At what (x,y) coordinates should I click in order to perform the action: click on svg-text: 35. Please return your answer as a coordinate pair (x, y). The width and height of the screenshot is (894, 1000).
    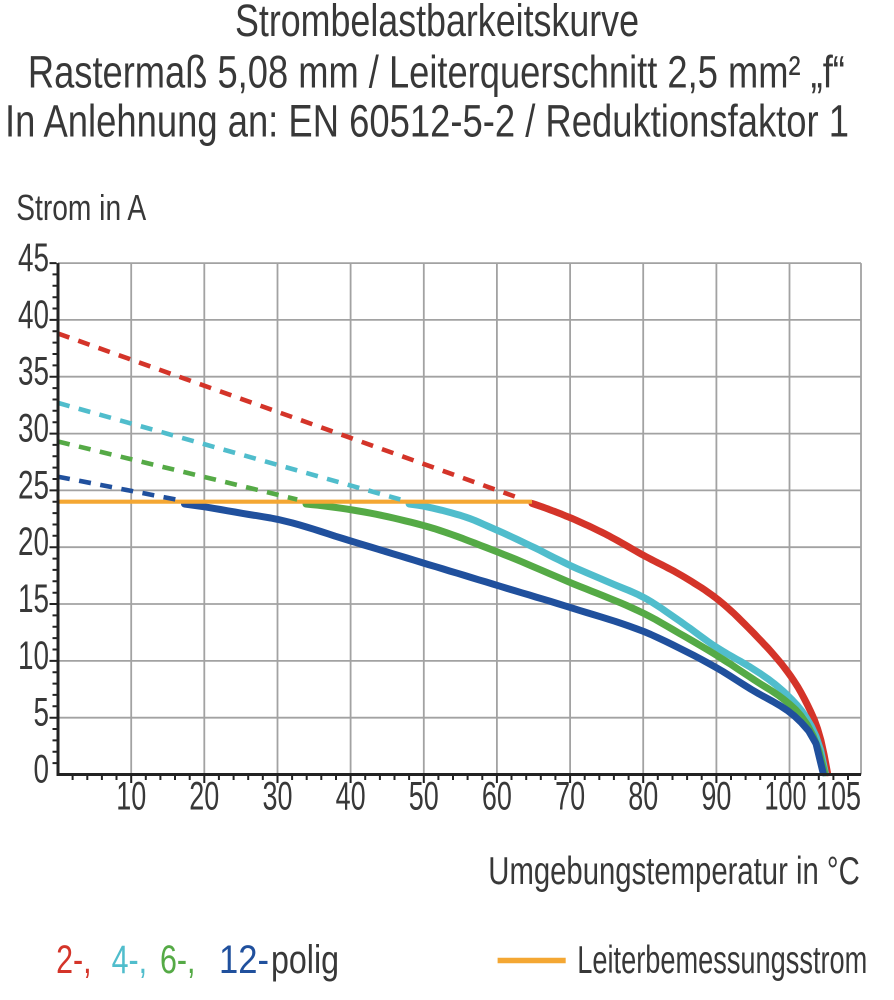
    Looking at the image, I should click on (33, 372).